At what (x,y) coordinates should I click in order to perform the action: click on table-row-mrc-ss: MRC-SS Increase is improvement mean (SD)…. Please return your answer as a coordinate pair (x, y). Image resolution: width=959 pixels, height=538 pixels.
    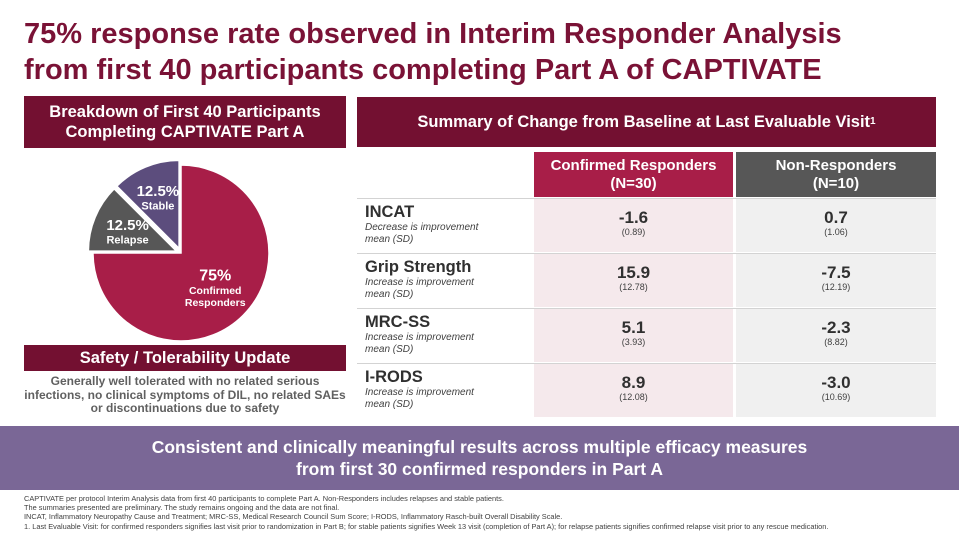
    Looking at the image, I should click on (646, 335).